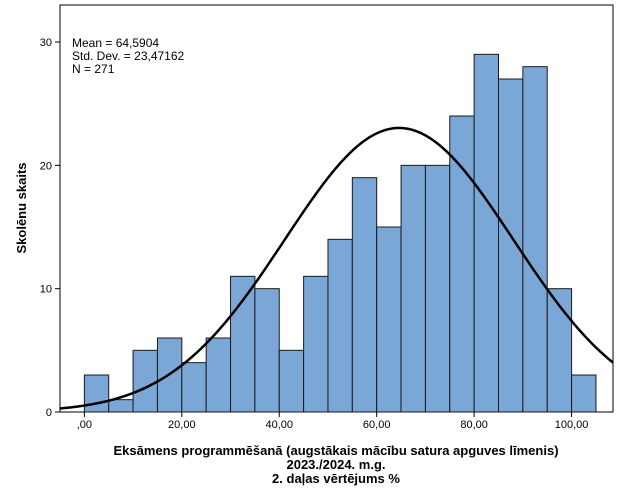 The width and height of the screenshot is (625, 500). Describe the element at coordinates (46, 290) in the screenshot. I see `y-tick-label: 10` at that location.